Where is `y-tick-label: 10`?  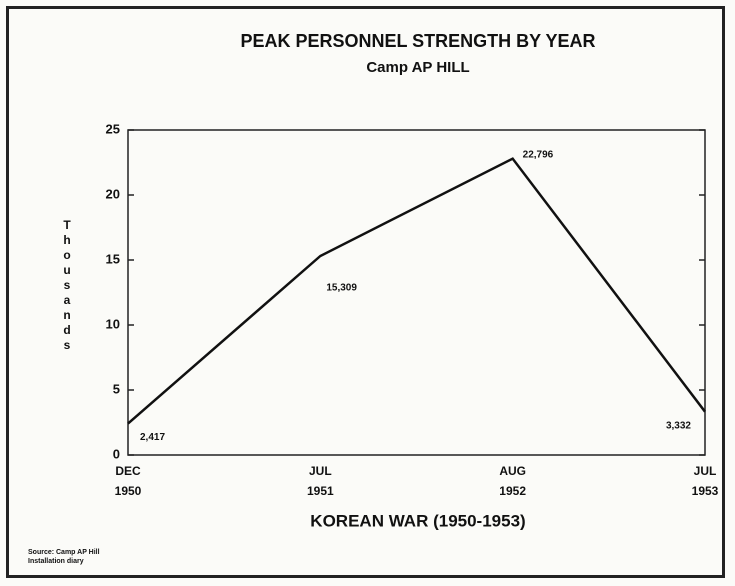
y-tick-label: 10 is located at coordinates (113, 323).